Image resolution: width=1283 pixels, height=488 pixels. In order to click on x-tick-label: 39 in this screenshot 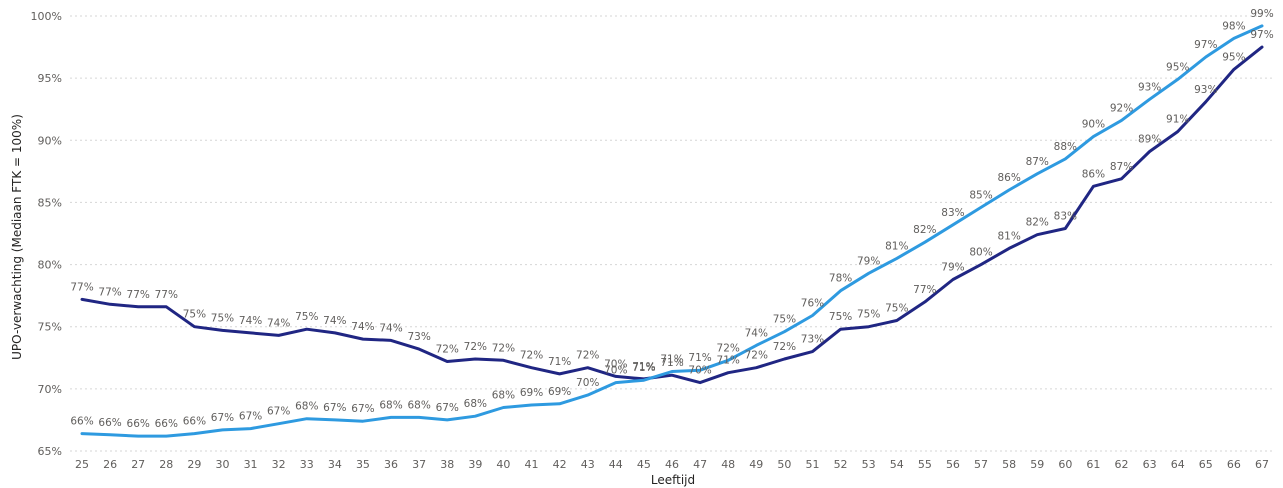, I will do `click(475, 464)`.